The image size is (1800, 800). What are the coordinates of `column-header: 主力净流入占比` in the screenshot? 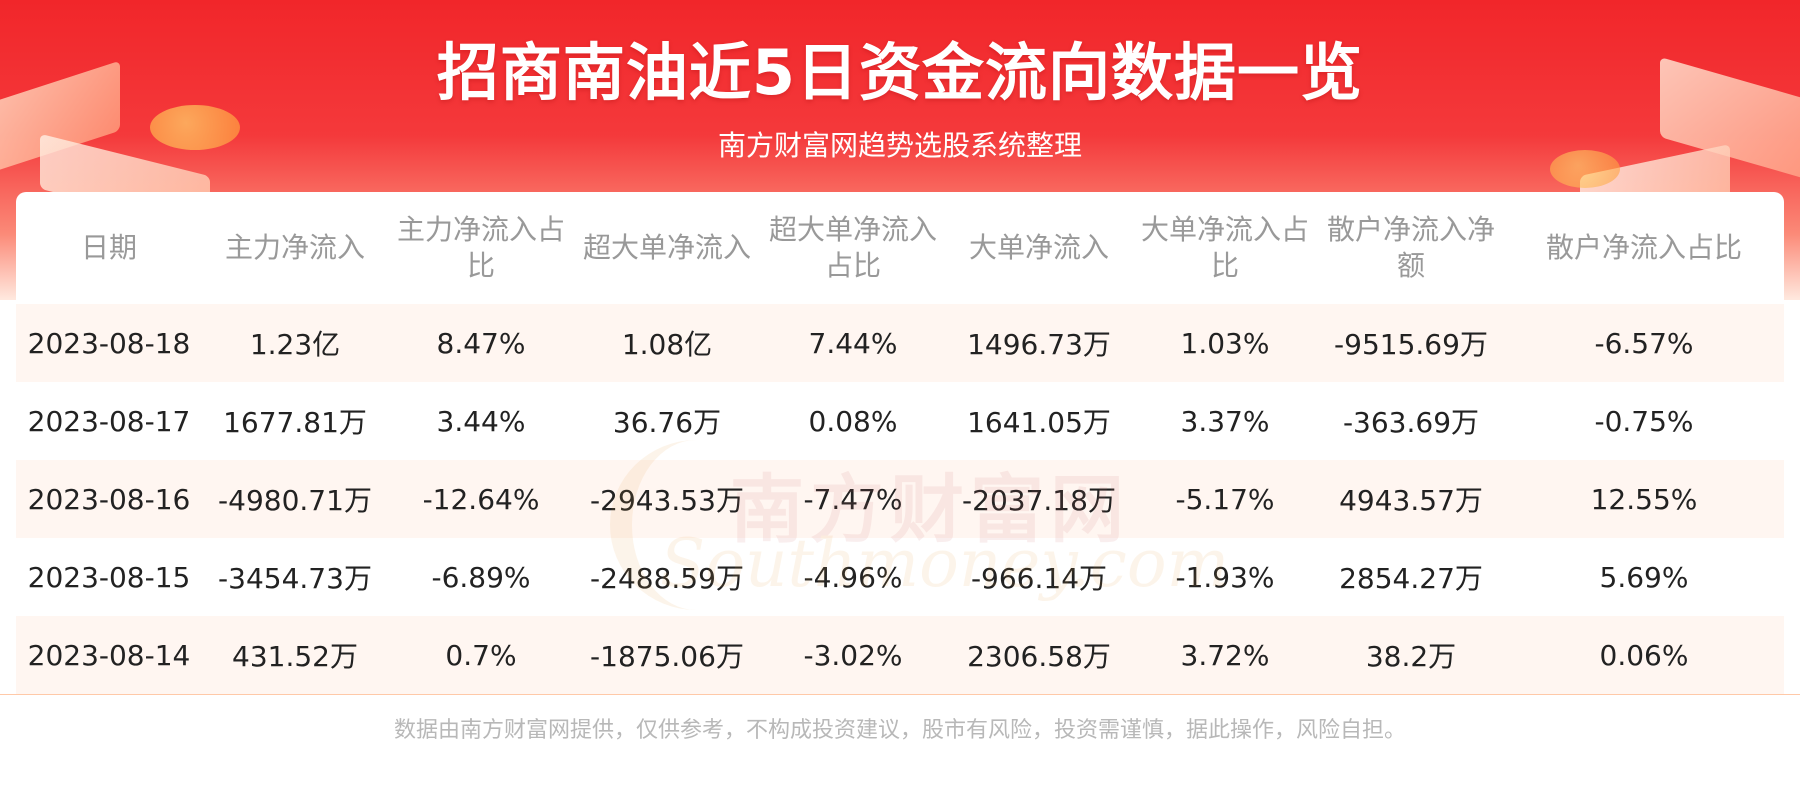 It's located at (480, 247).